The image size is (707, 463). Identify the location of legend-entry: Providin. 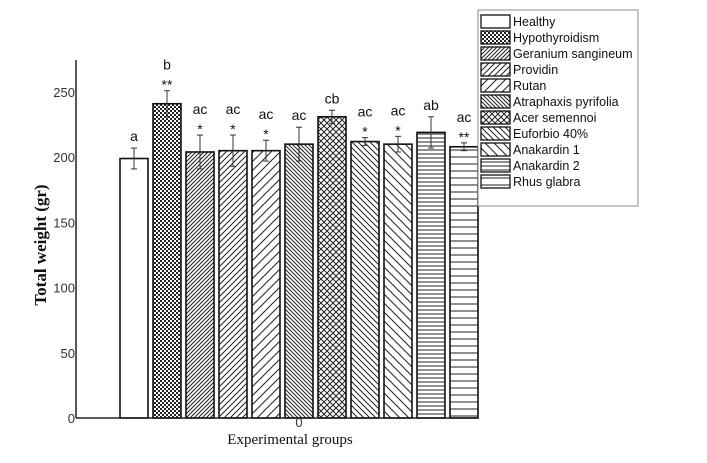
(535, 70).